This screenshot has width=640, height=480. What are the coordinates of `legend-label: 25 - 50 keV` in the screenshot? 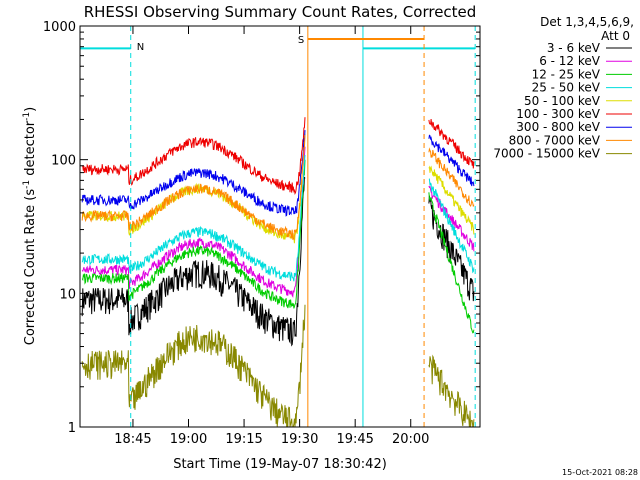 It's located at (566, 88).